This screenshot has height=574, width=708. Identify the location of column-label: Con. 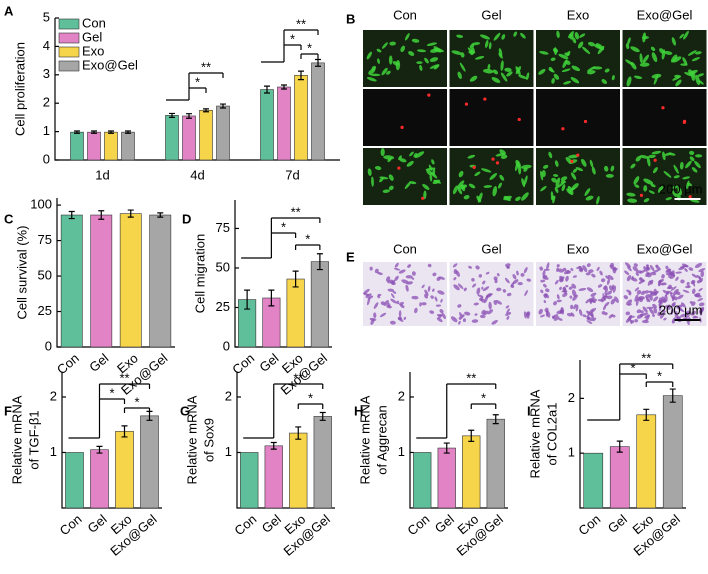
(405, 14).